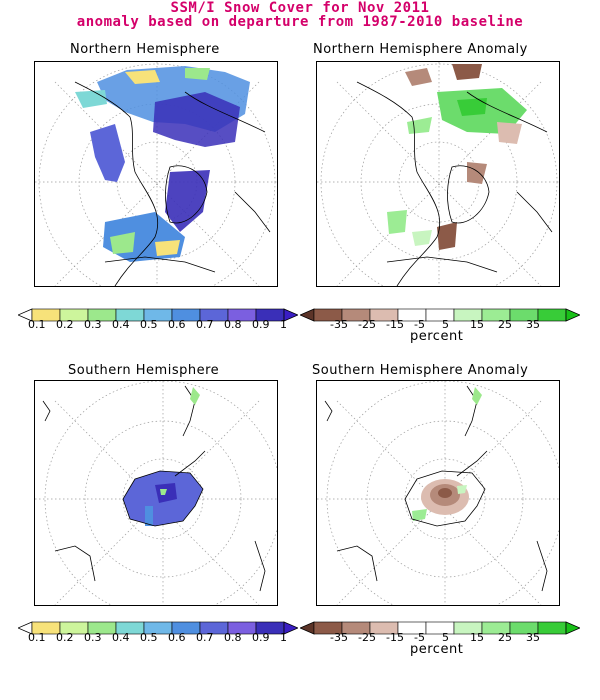  Describe the element at coordinates (145, 49) in the screenshot. I see `nh-panel-title: Northern Hemisphere` at that location.